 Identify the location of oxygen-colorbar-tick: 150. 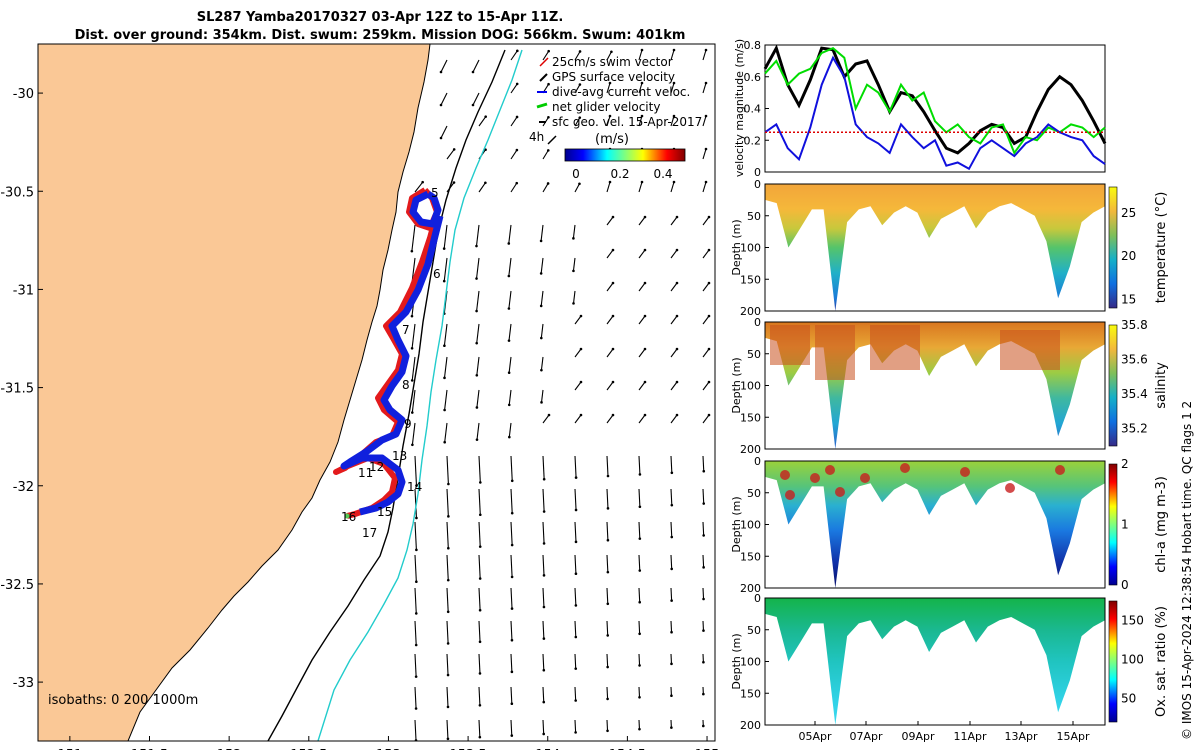
(1132, 621).